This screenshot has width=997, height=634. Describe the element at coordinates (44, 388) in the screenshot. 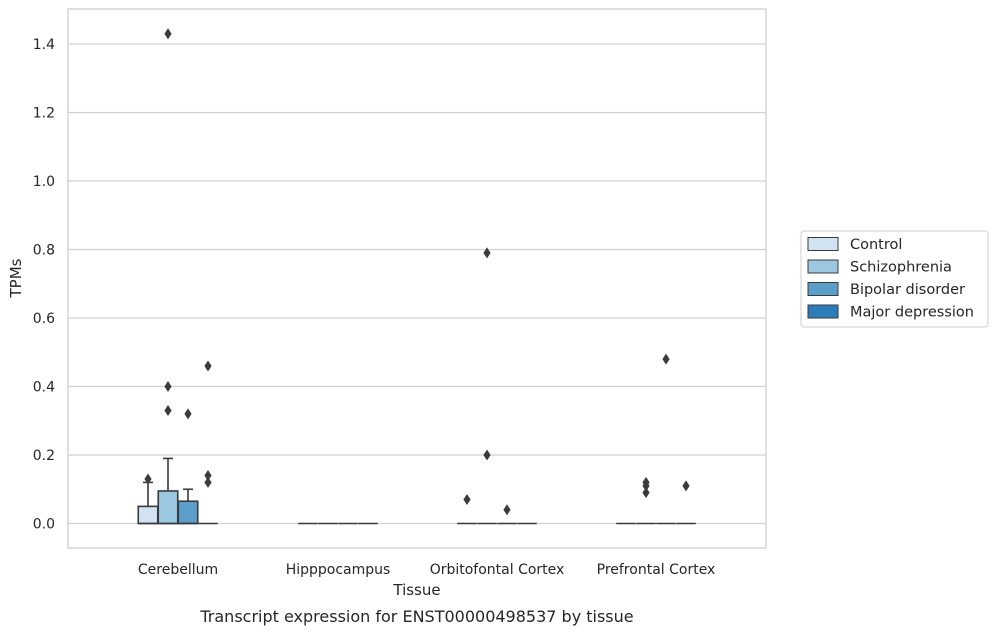

I see `y-tick-label: 0.4` at that location.